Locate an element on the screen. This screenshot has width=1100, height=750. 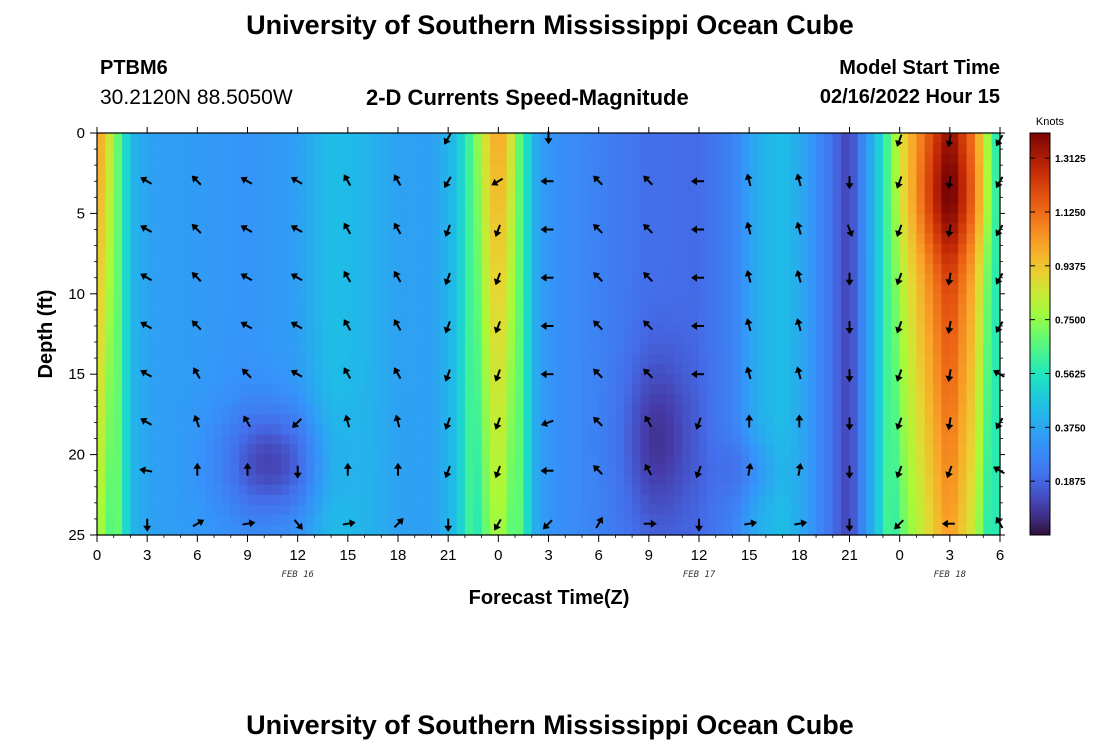
x-tick-label: 0 is located at coordinates (899, 555).